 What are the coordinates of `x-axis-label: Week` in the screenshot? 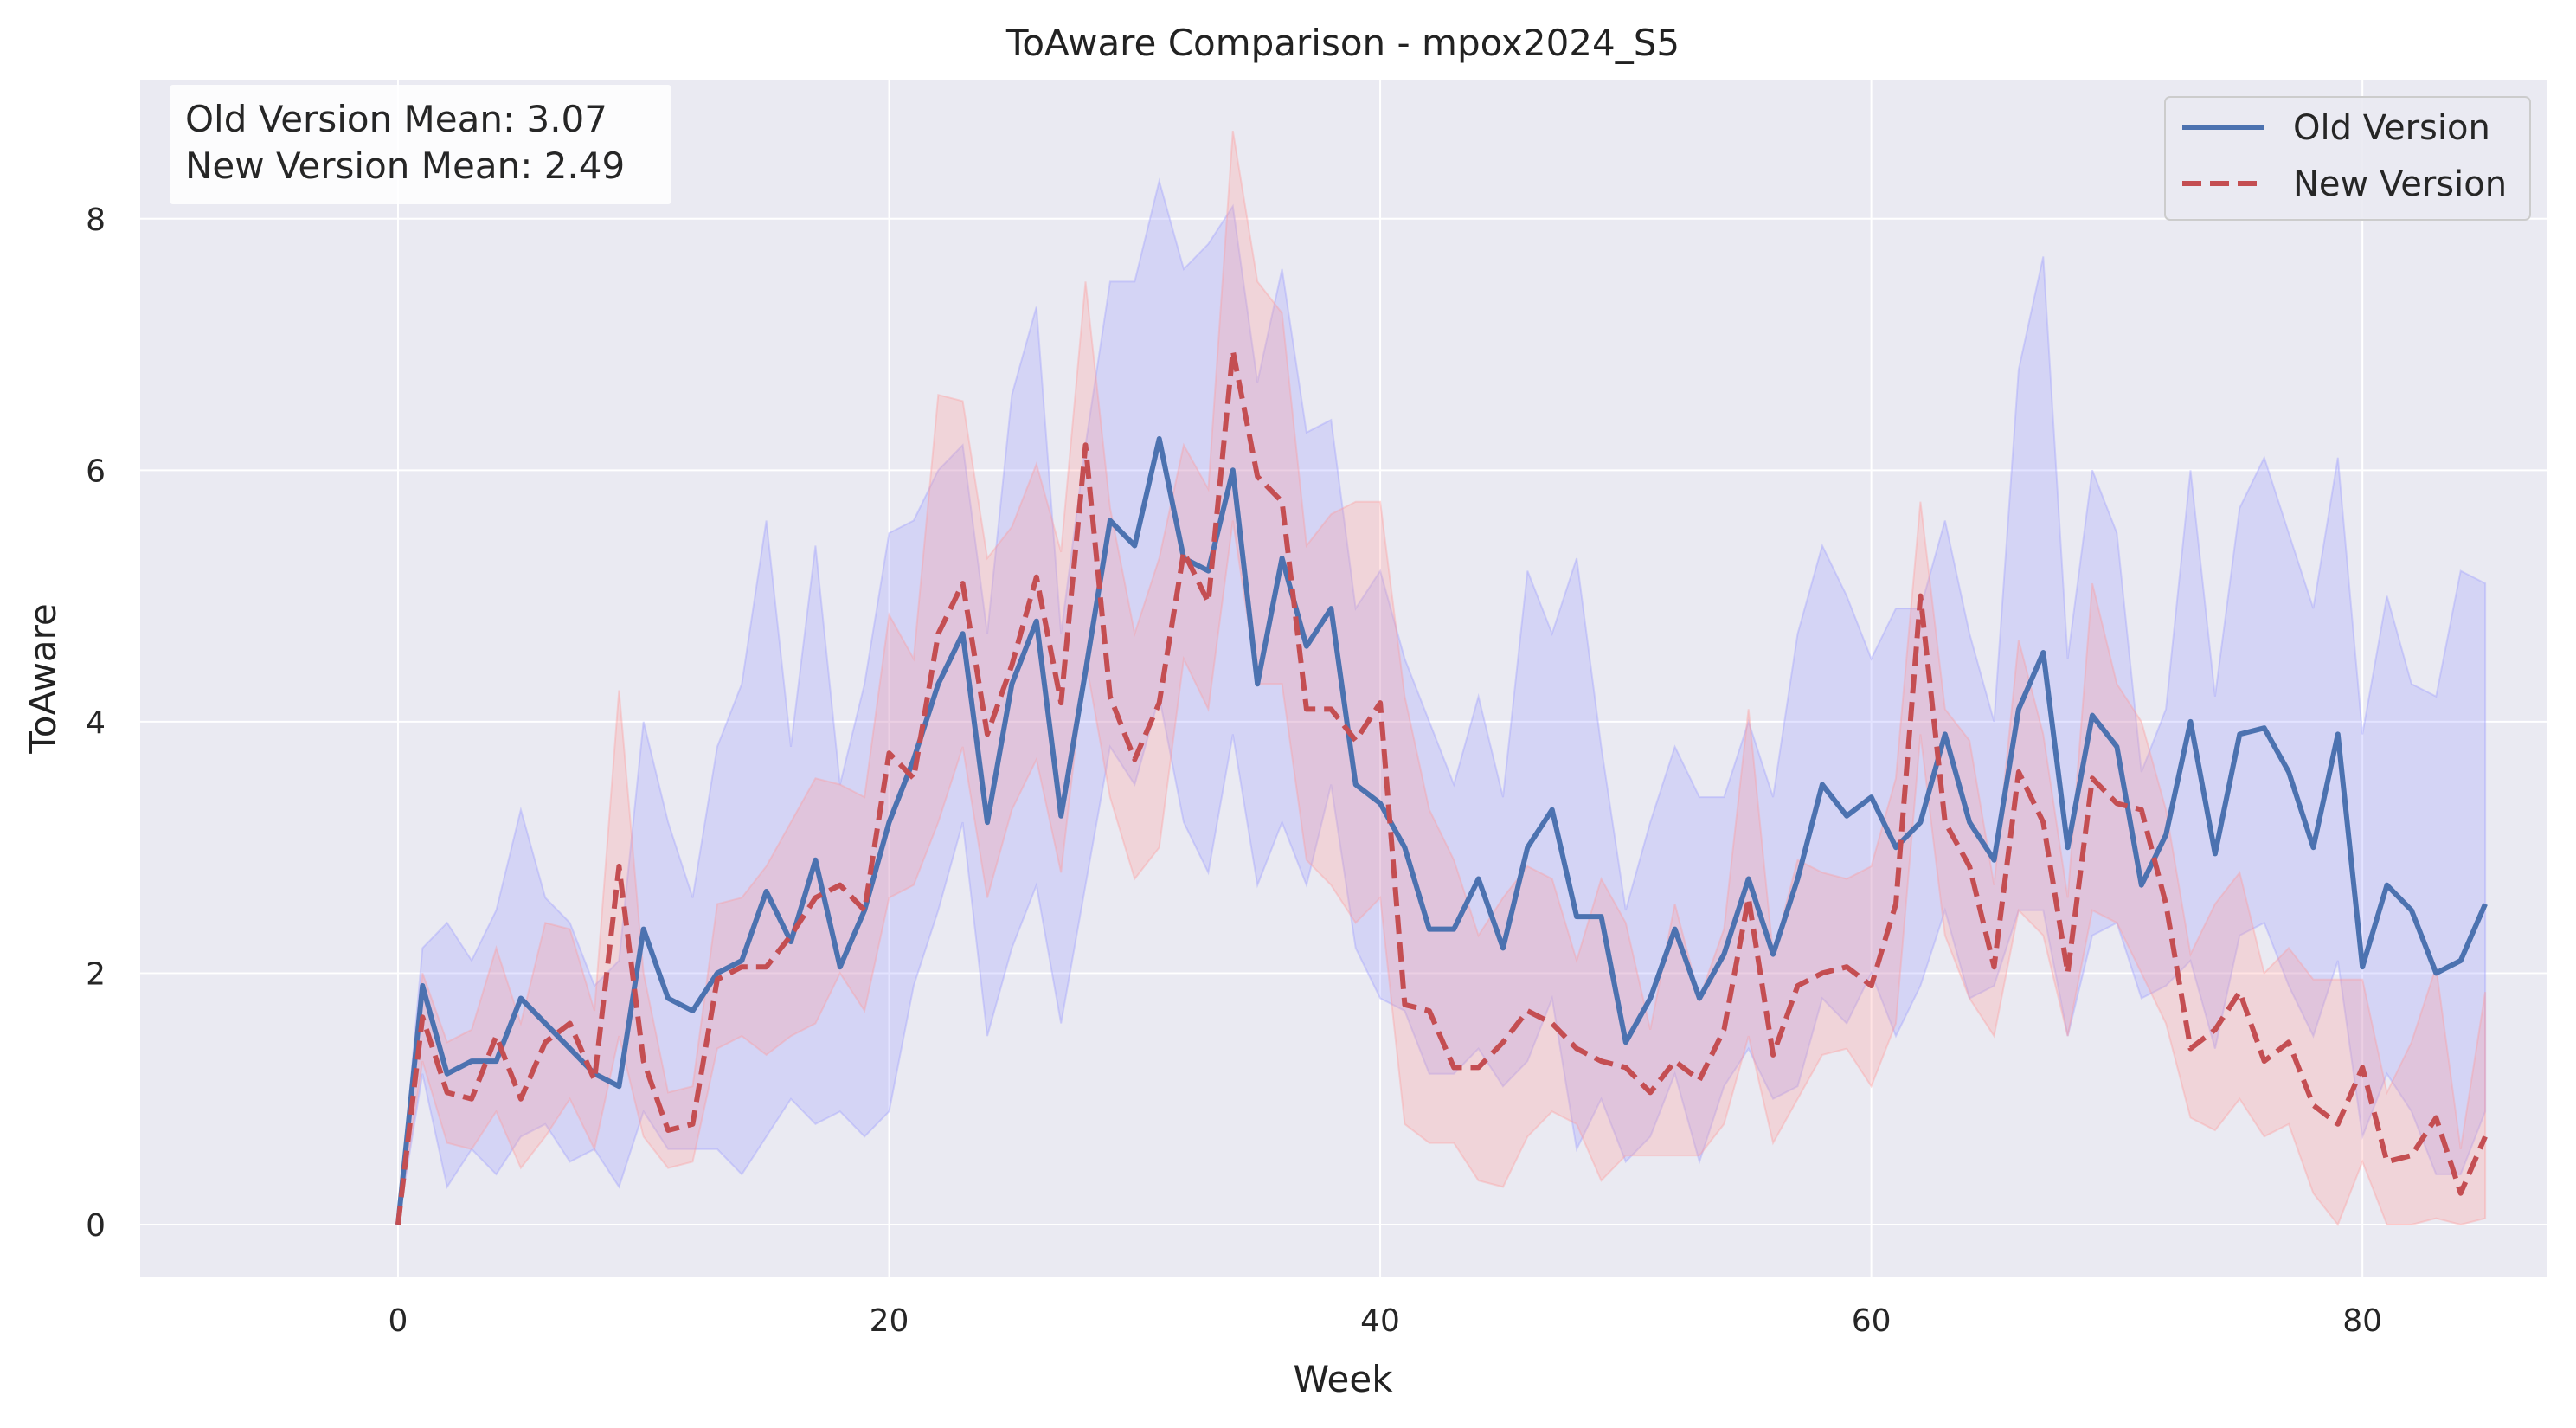 It's located at (1343, 1379).